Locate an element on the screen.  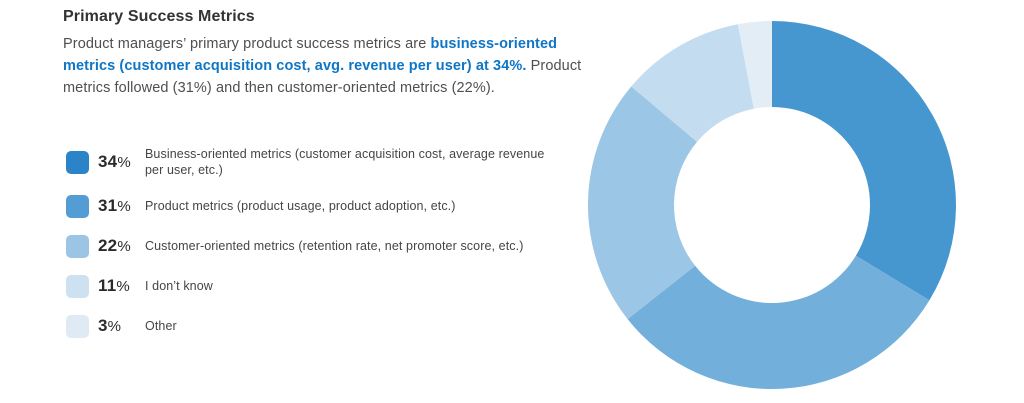
legend-percent: 31% is located at coordinates (114, 205).